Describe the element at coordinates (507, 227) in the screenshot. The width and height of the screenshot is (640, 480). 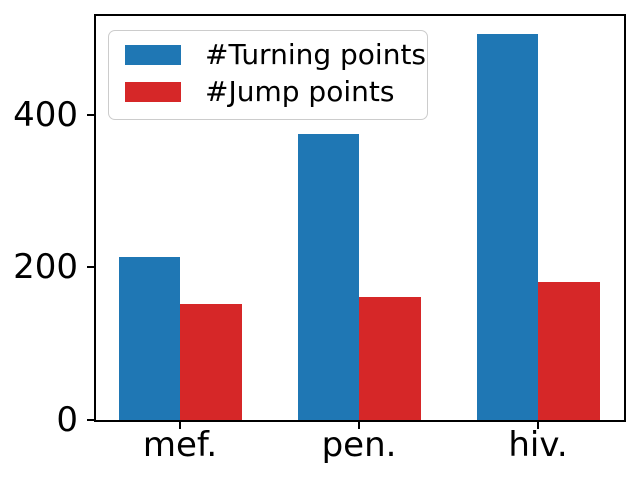
I see `bar-turning-points-hiv` at that location.